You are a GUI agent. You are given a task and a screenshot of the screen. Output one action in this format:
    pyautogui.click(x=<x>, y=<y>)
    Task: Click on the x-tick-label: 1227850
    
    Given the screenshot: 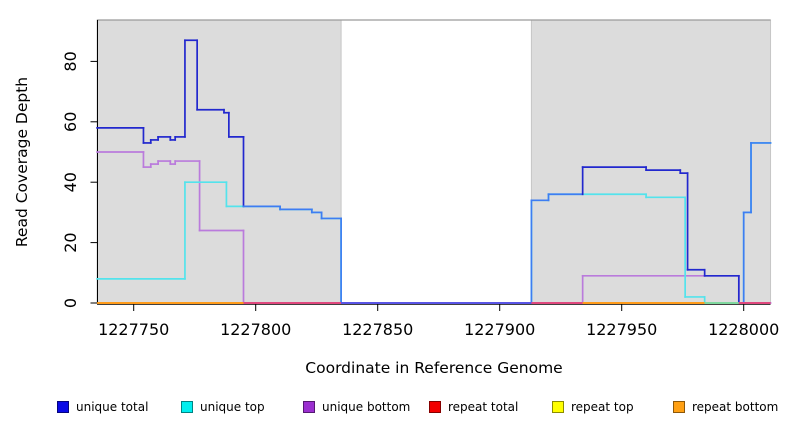 What is the action you would take?
    pyautogui.click(x=377, y=329)
    